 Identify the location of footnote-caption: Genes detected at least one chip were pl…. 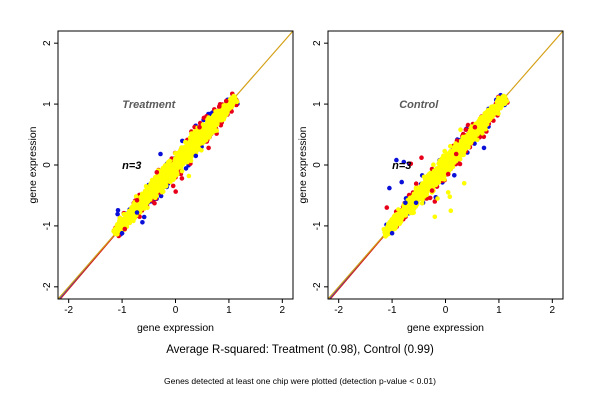
(300, 381).